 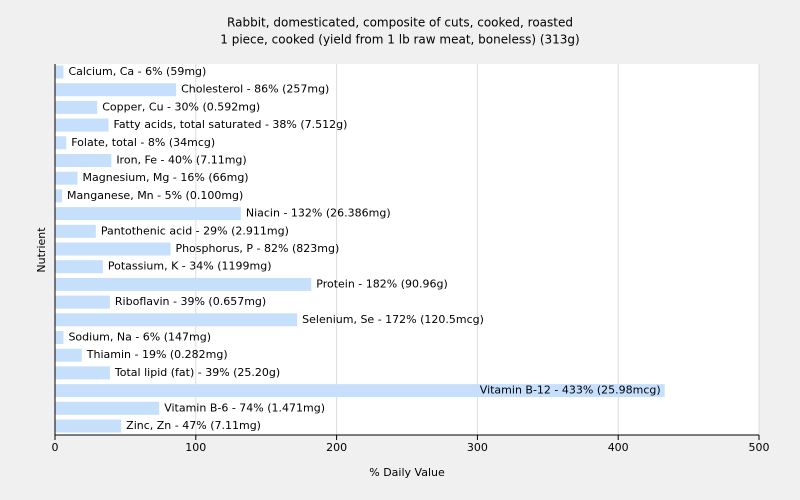 What do you see at coordinates (190, 301) in the screenshot?
I see `bar-label: Riboflavin - 39% (0.657mg)` at bounding box center [190, 301].